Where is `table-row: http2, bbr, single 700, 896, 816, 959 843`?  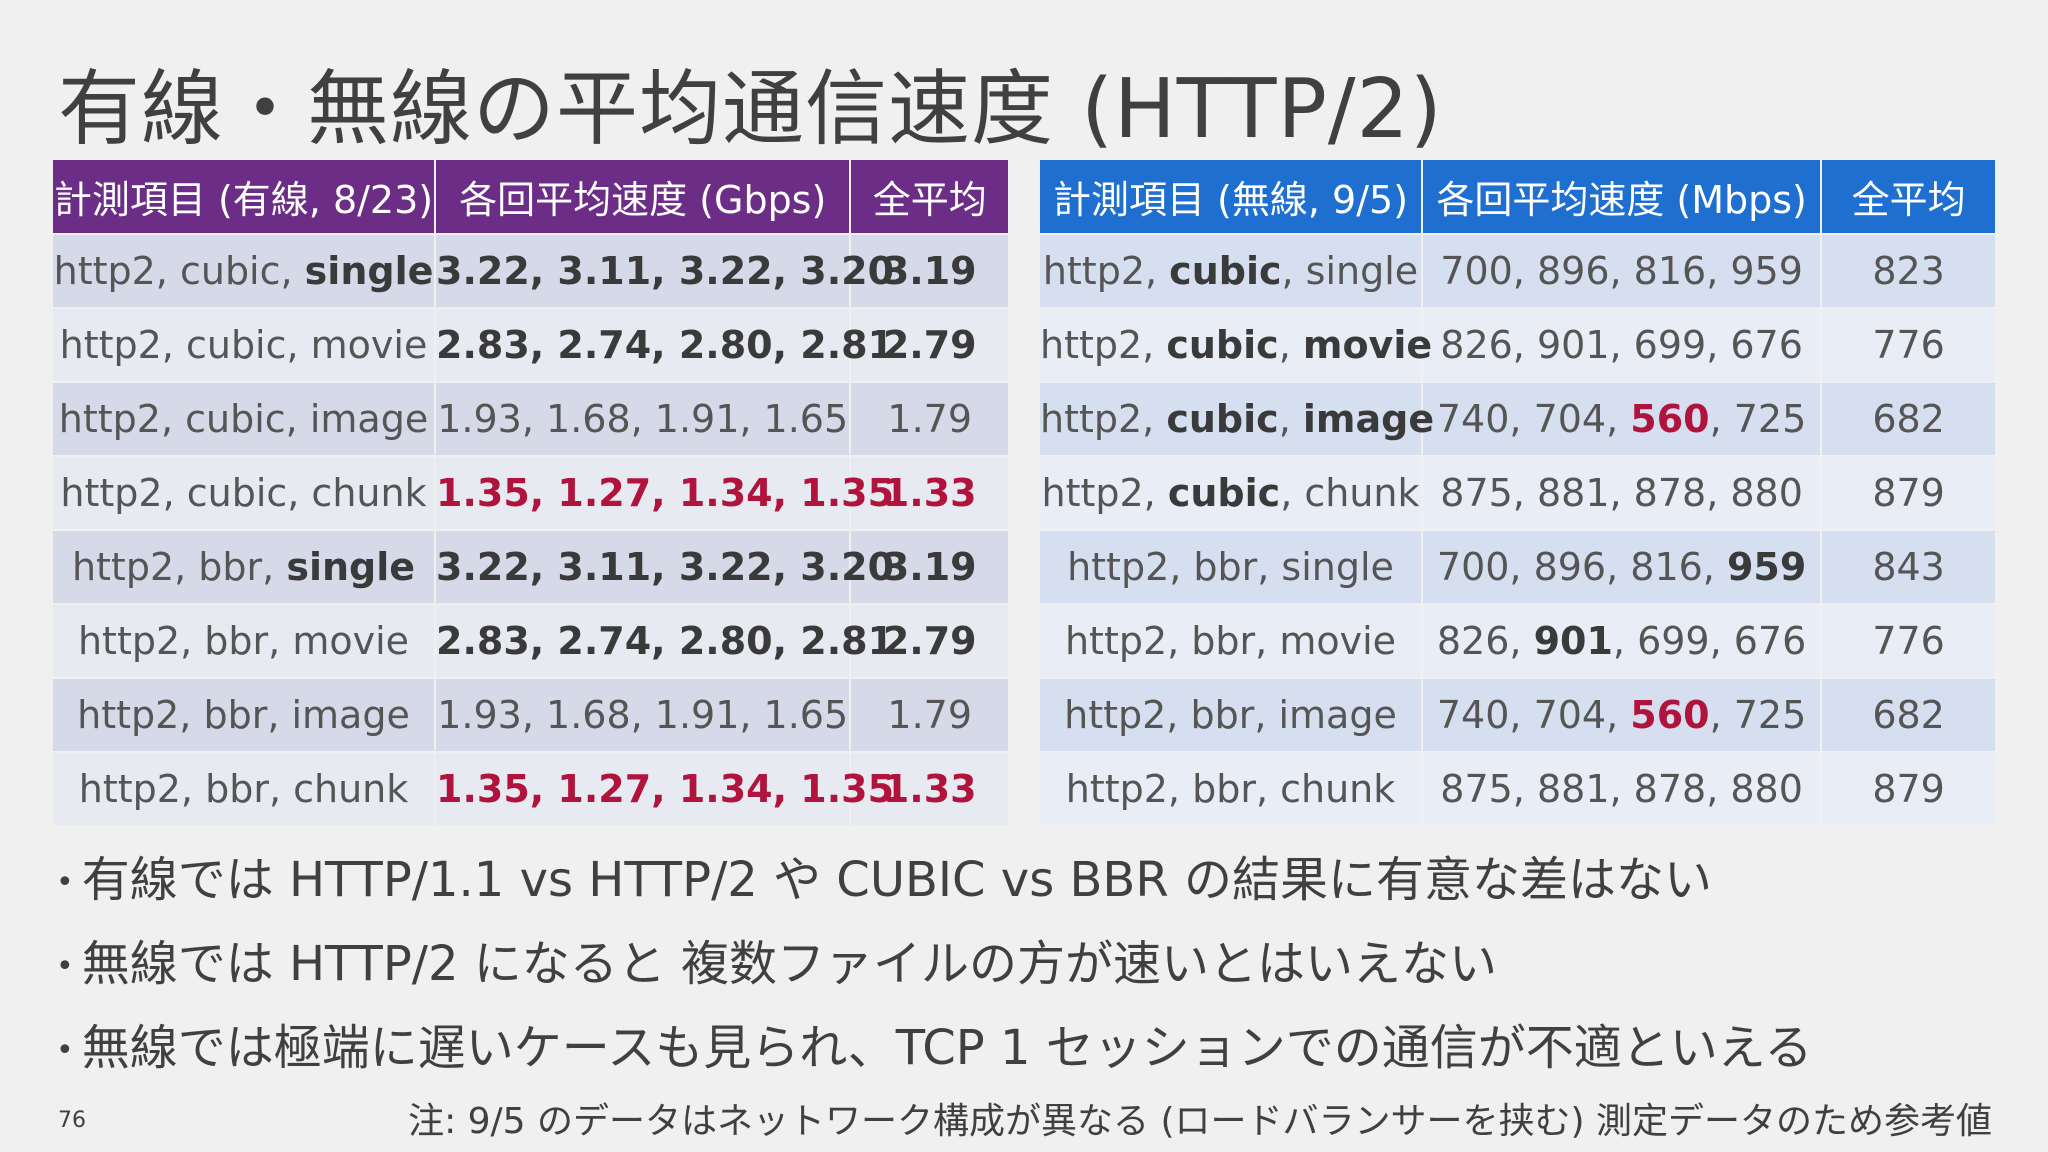
table-row: http2, bbr, single 700, 896, 816, 959 843 is located at coordinates (1517, 566).